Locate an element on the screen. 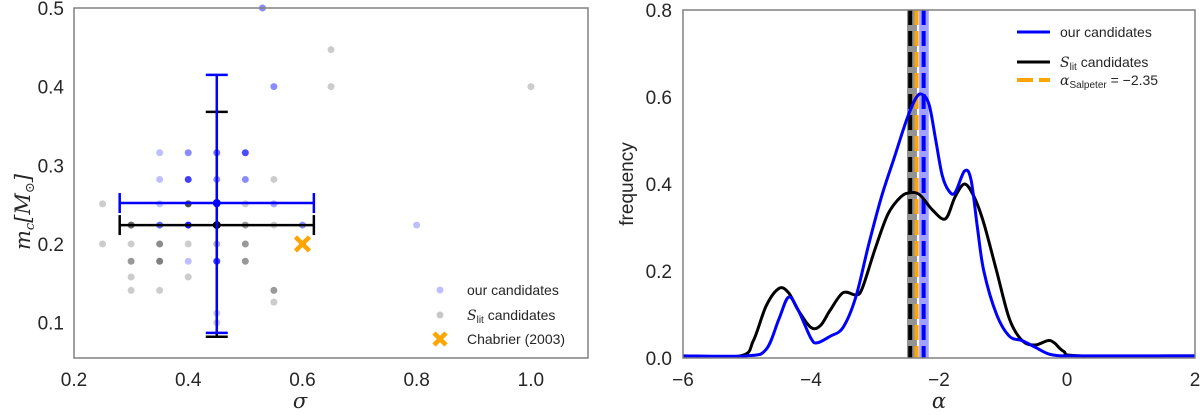 The height and width of the screenshot is (415, 1200). legend-our-marker is located at coordinates (440, 290).